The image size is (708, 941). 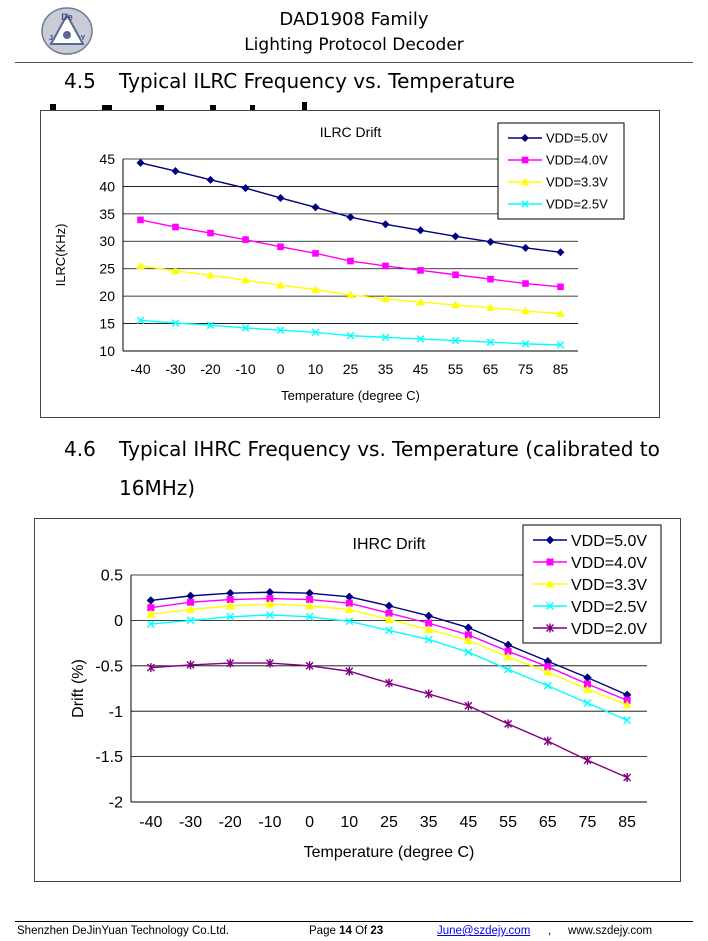 What do you see at coordinates (456, 369) in the screenshot?
I see `x-tick-label: 55` at bounding box center [456, 369].